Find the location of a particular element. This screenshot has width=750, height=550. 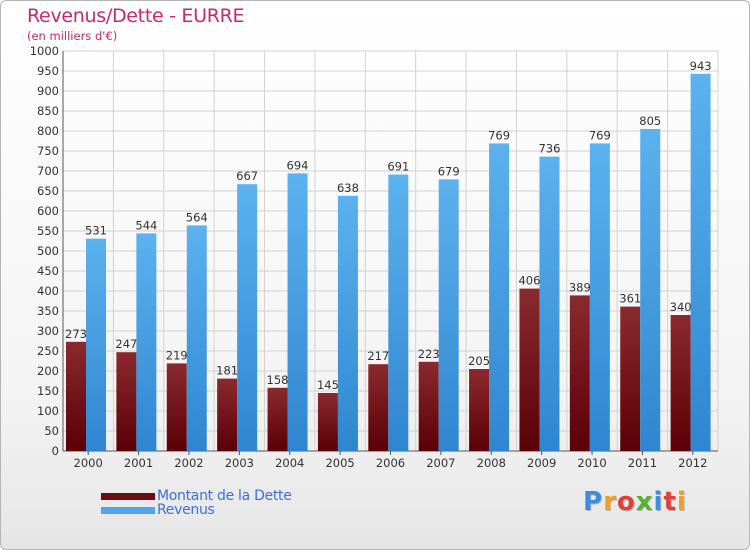

data-label-revenue-2003: 667 is located at coordinates (247, 176).